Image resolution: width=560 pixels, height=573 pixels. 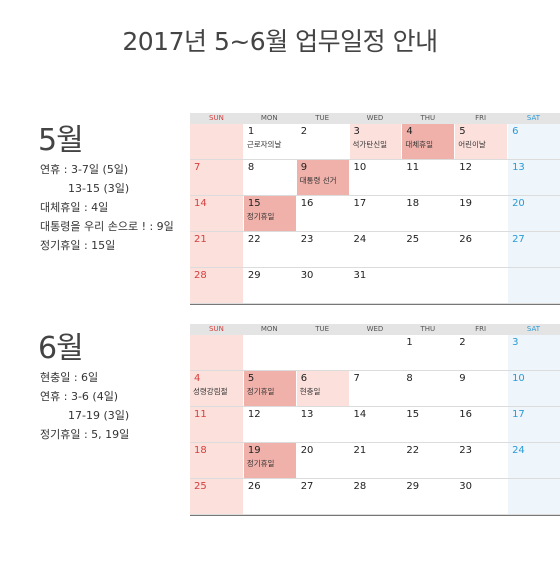 What do you see at coordinates (518, 239) in the screenshot?
I see `day-number: 27` at bounding box center [518, 239].